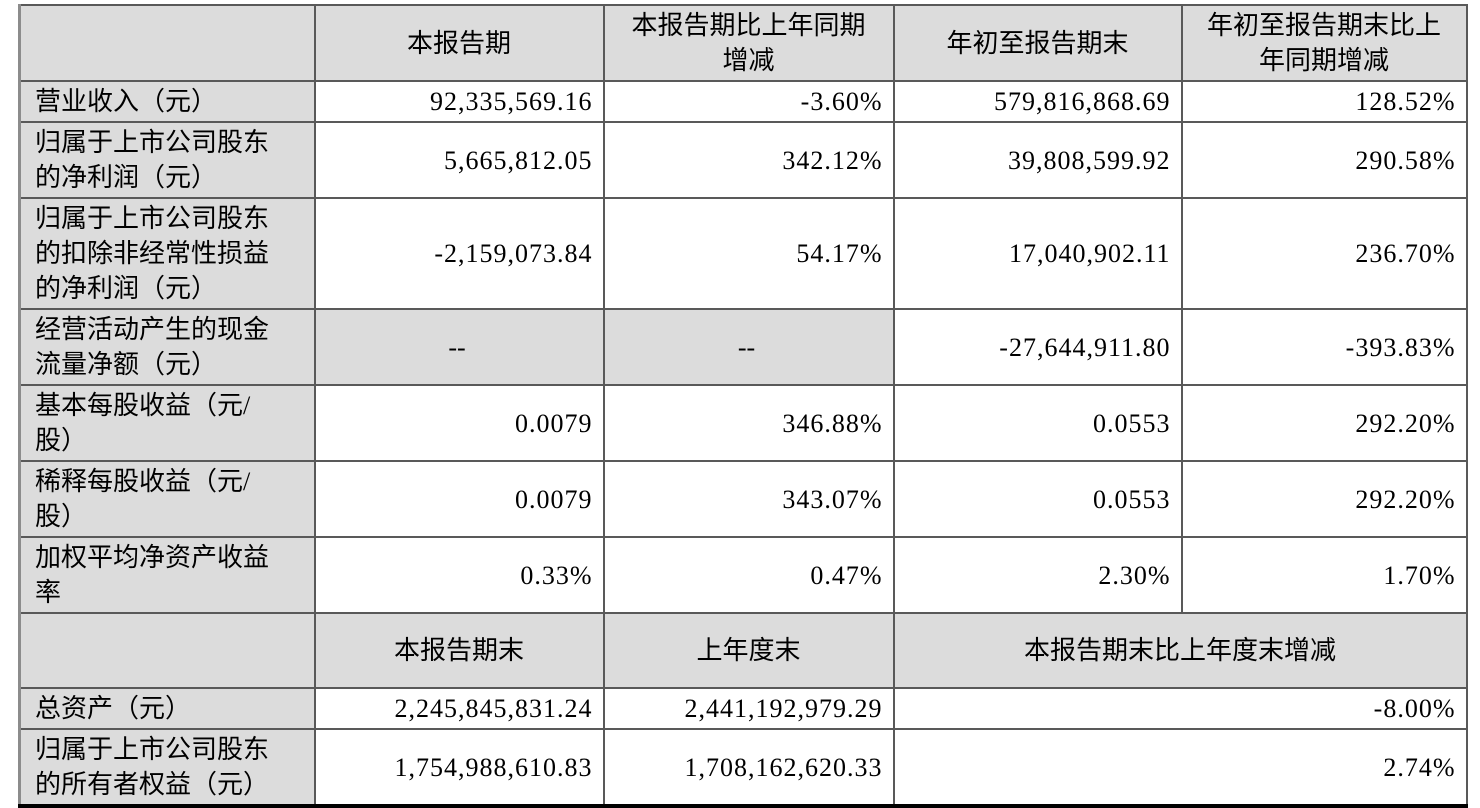  I want to click on metric-value: -393.83%, so click(1324, 347).